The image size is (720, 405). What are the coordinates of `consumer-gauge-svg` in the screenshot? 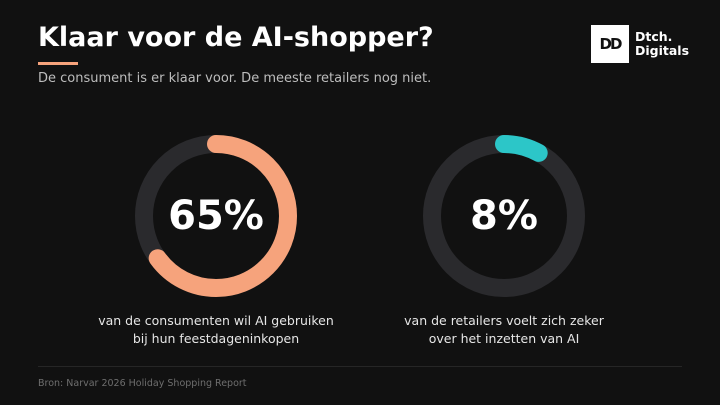 It's located at (216, 216).